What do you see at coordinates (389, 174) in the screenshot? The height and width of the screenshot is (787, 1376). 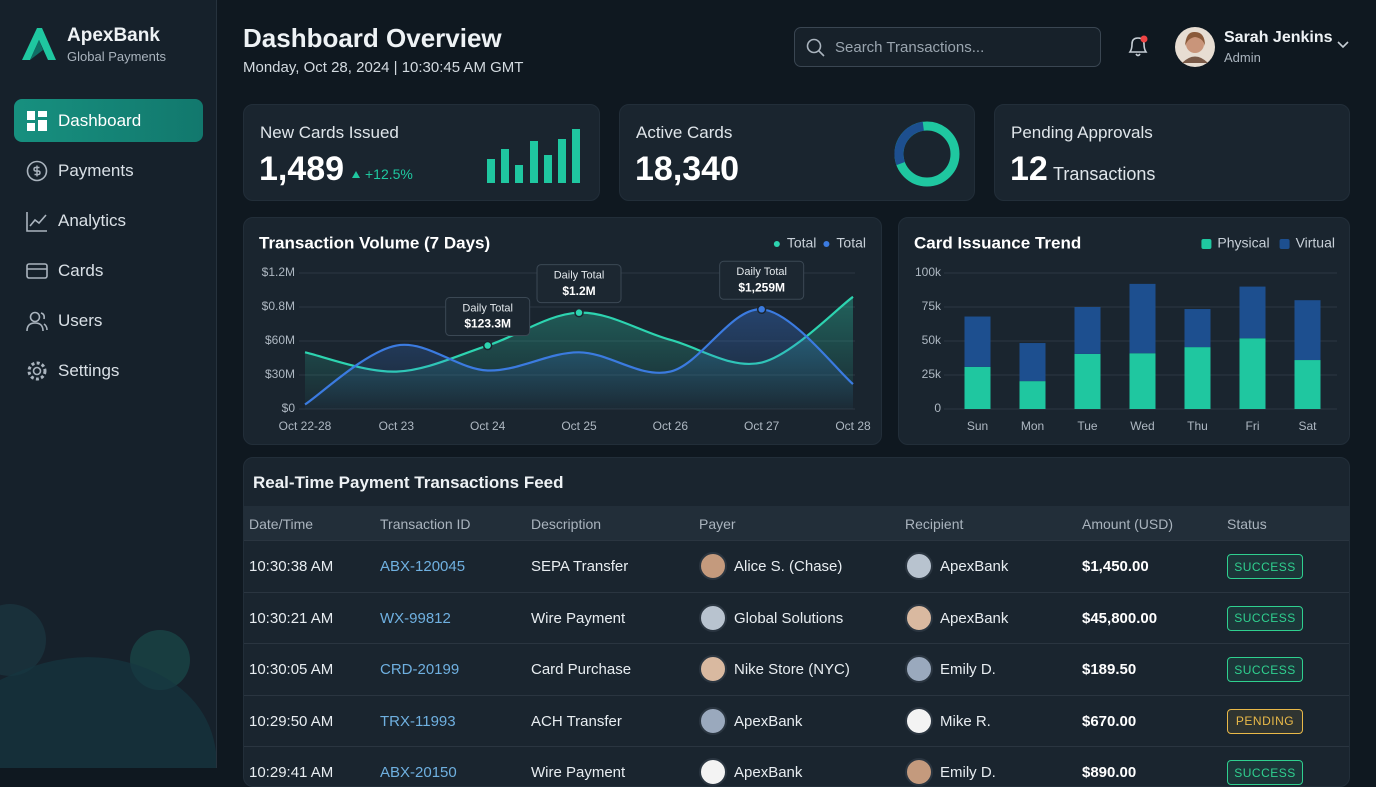 I see `kpi-change: +12.5%` at bounding box center [389, 174].